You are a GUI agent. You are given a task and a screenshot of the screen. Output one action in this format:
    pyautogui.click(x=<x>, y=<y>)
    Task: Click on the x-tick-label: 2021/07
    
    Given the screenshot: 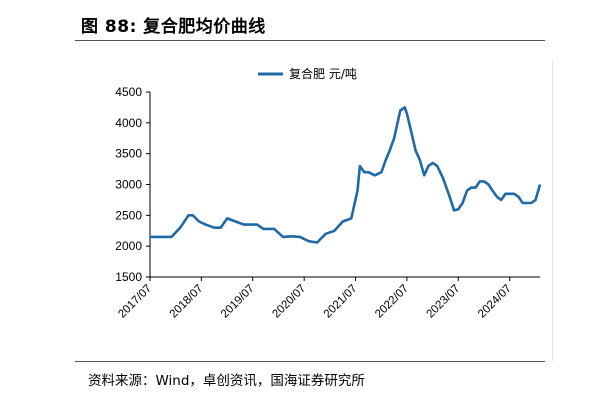 What is the action you would take?
    pyautogui.click(x=341, y=302)
    